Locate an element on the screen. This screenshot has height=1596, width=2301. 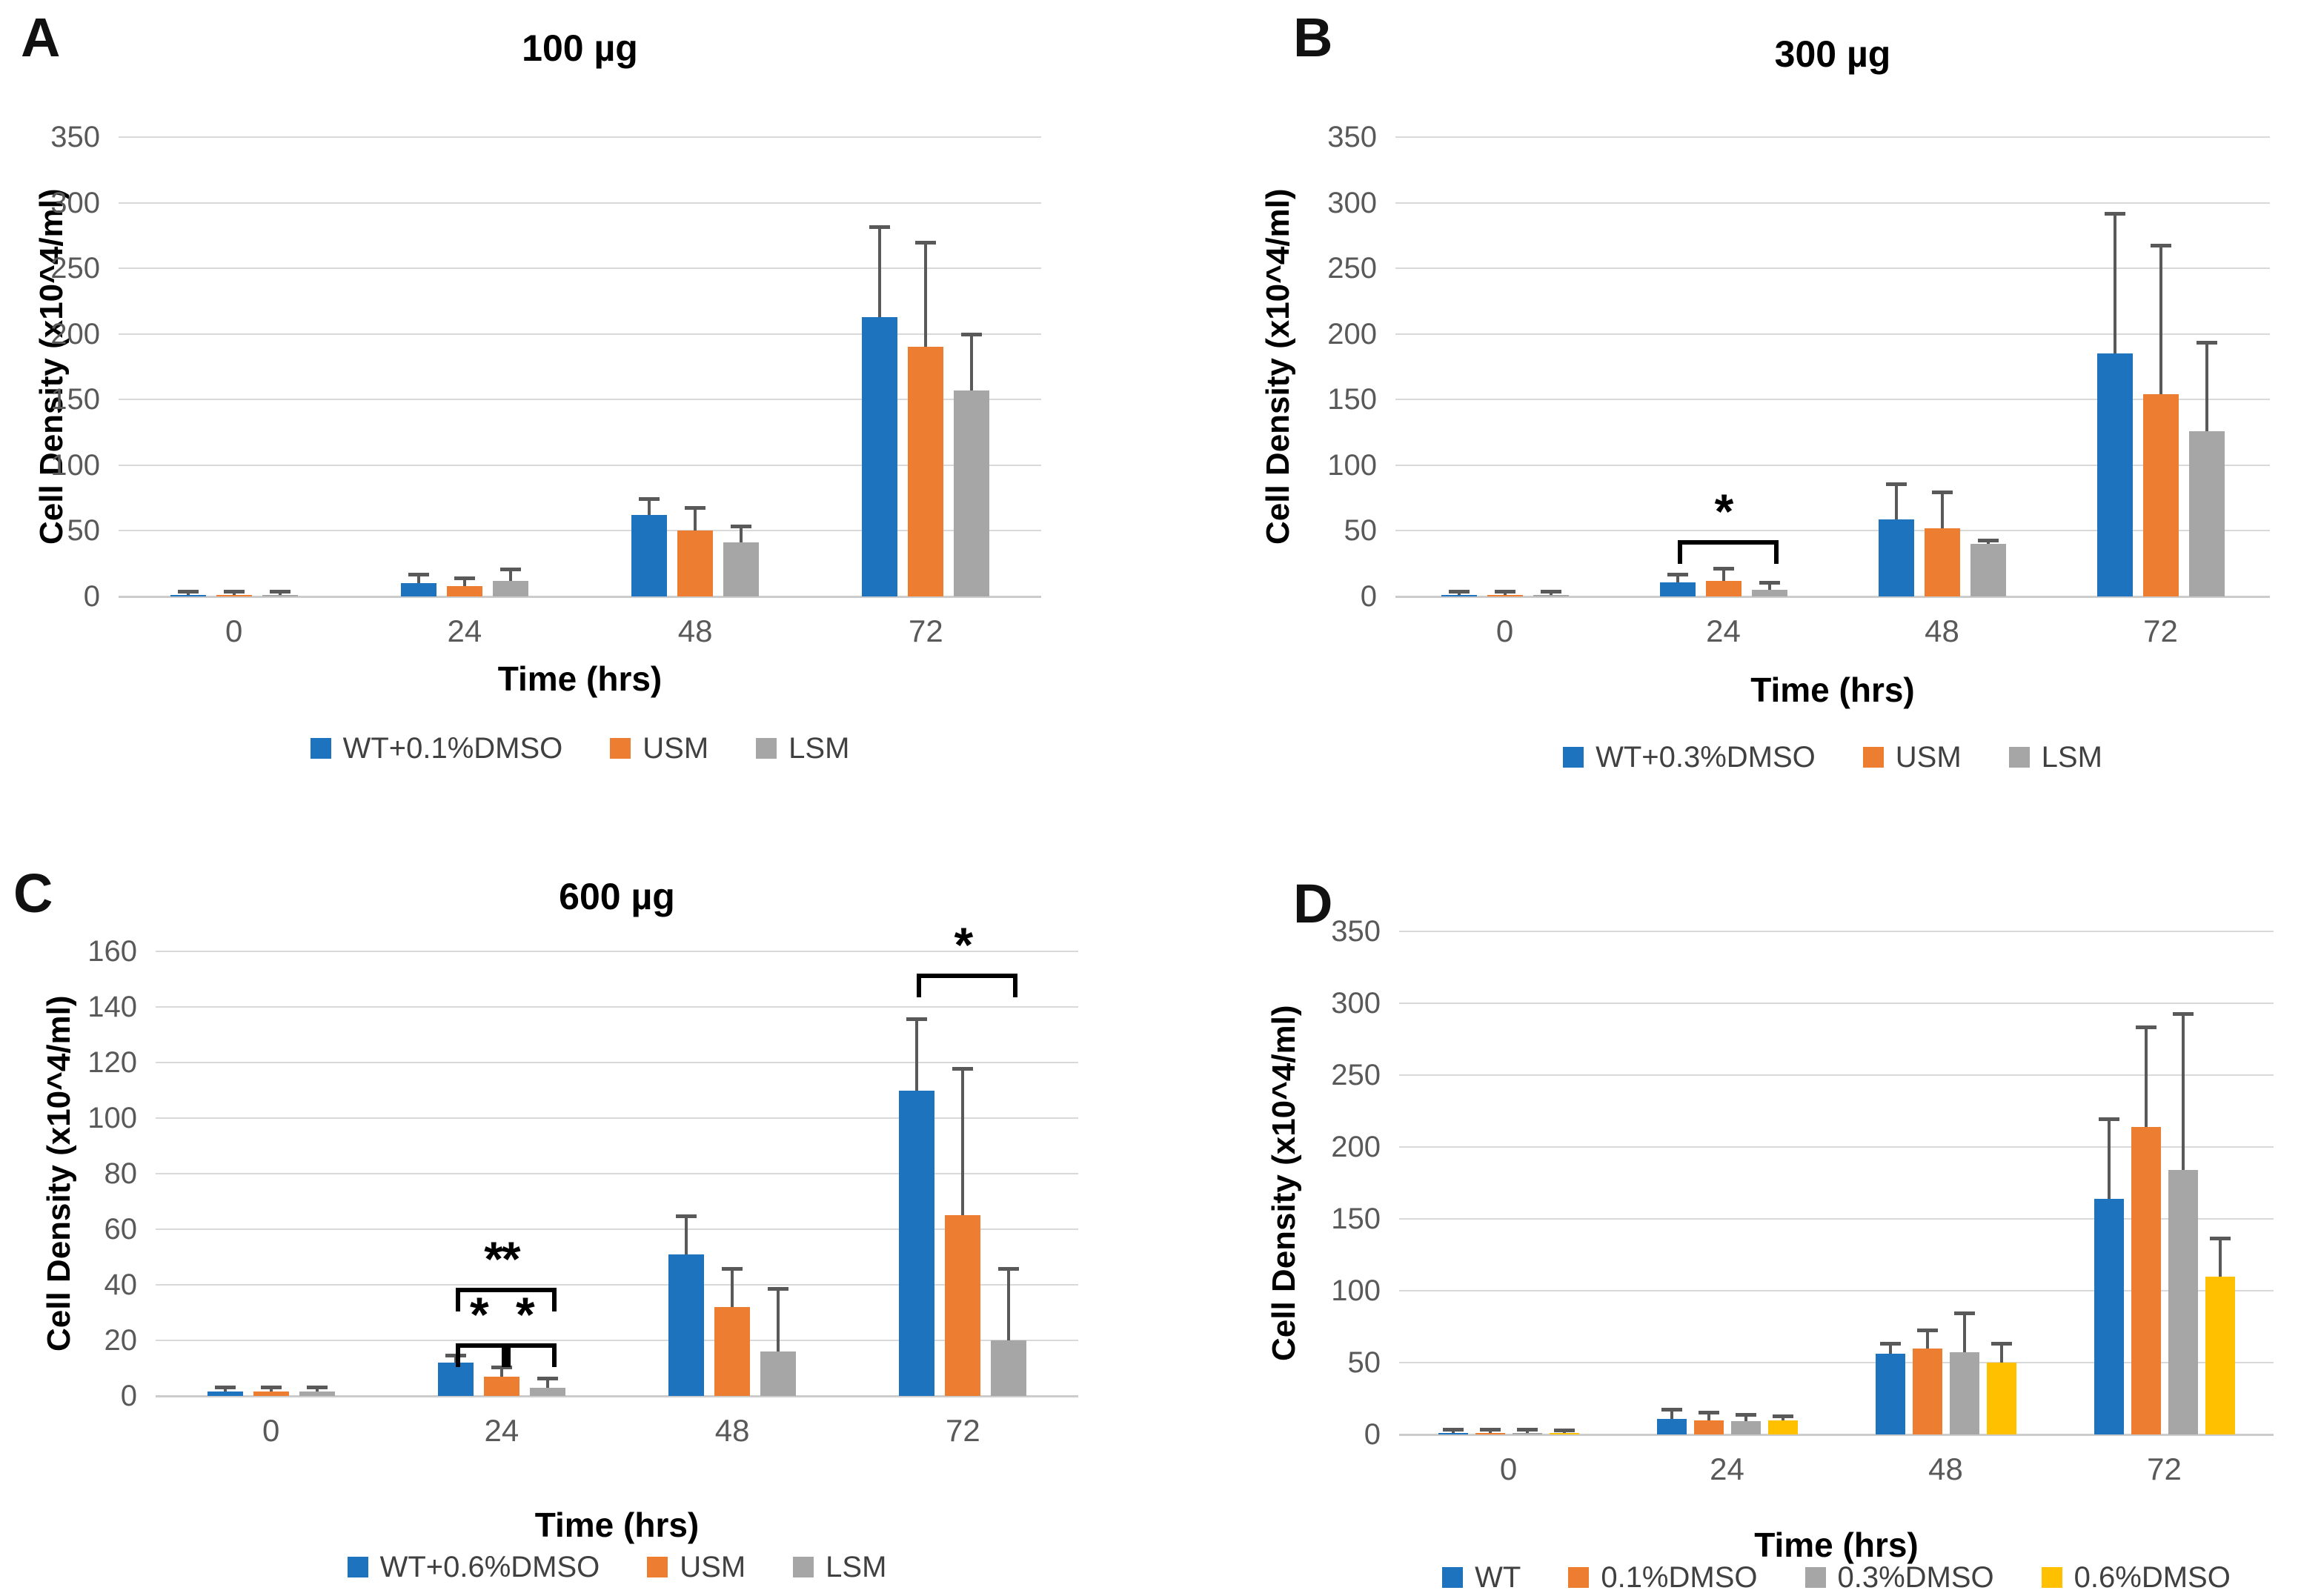
legend-label: 0.1%DMSO is located at coordinates (1679, 1577).